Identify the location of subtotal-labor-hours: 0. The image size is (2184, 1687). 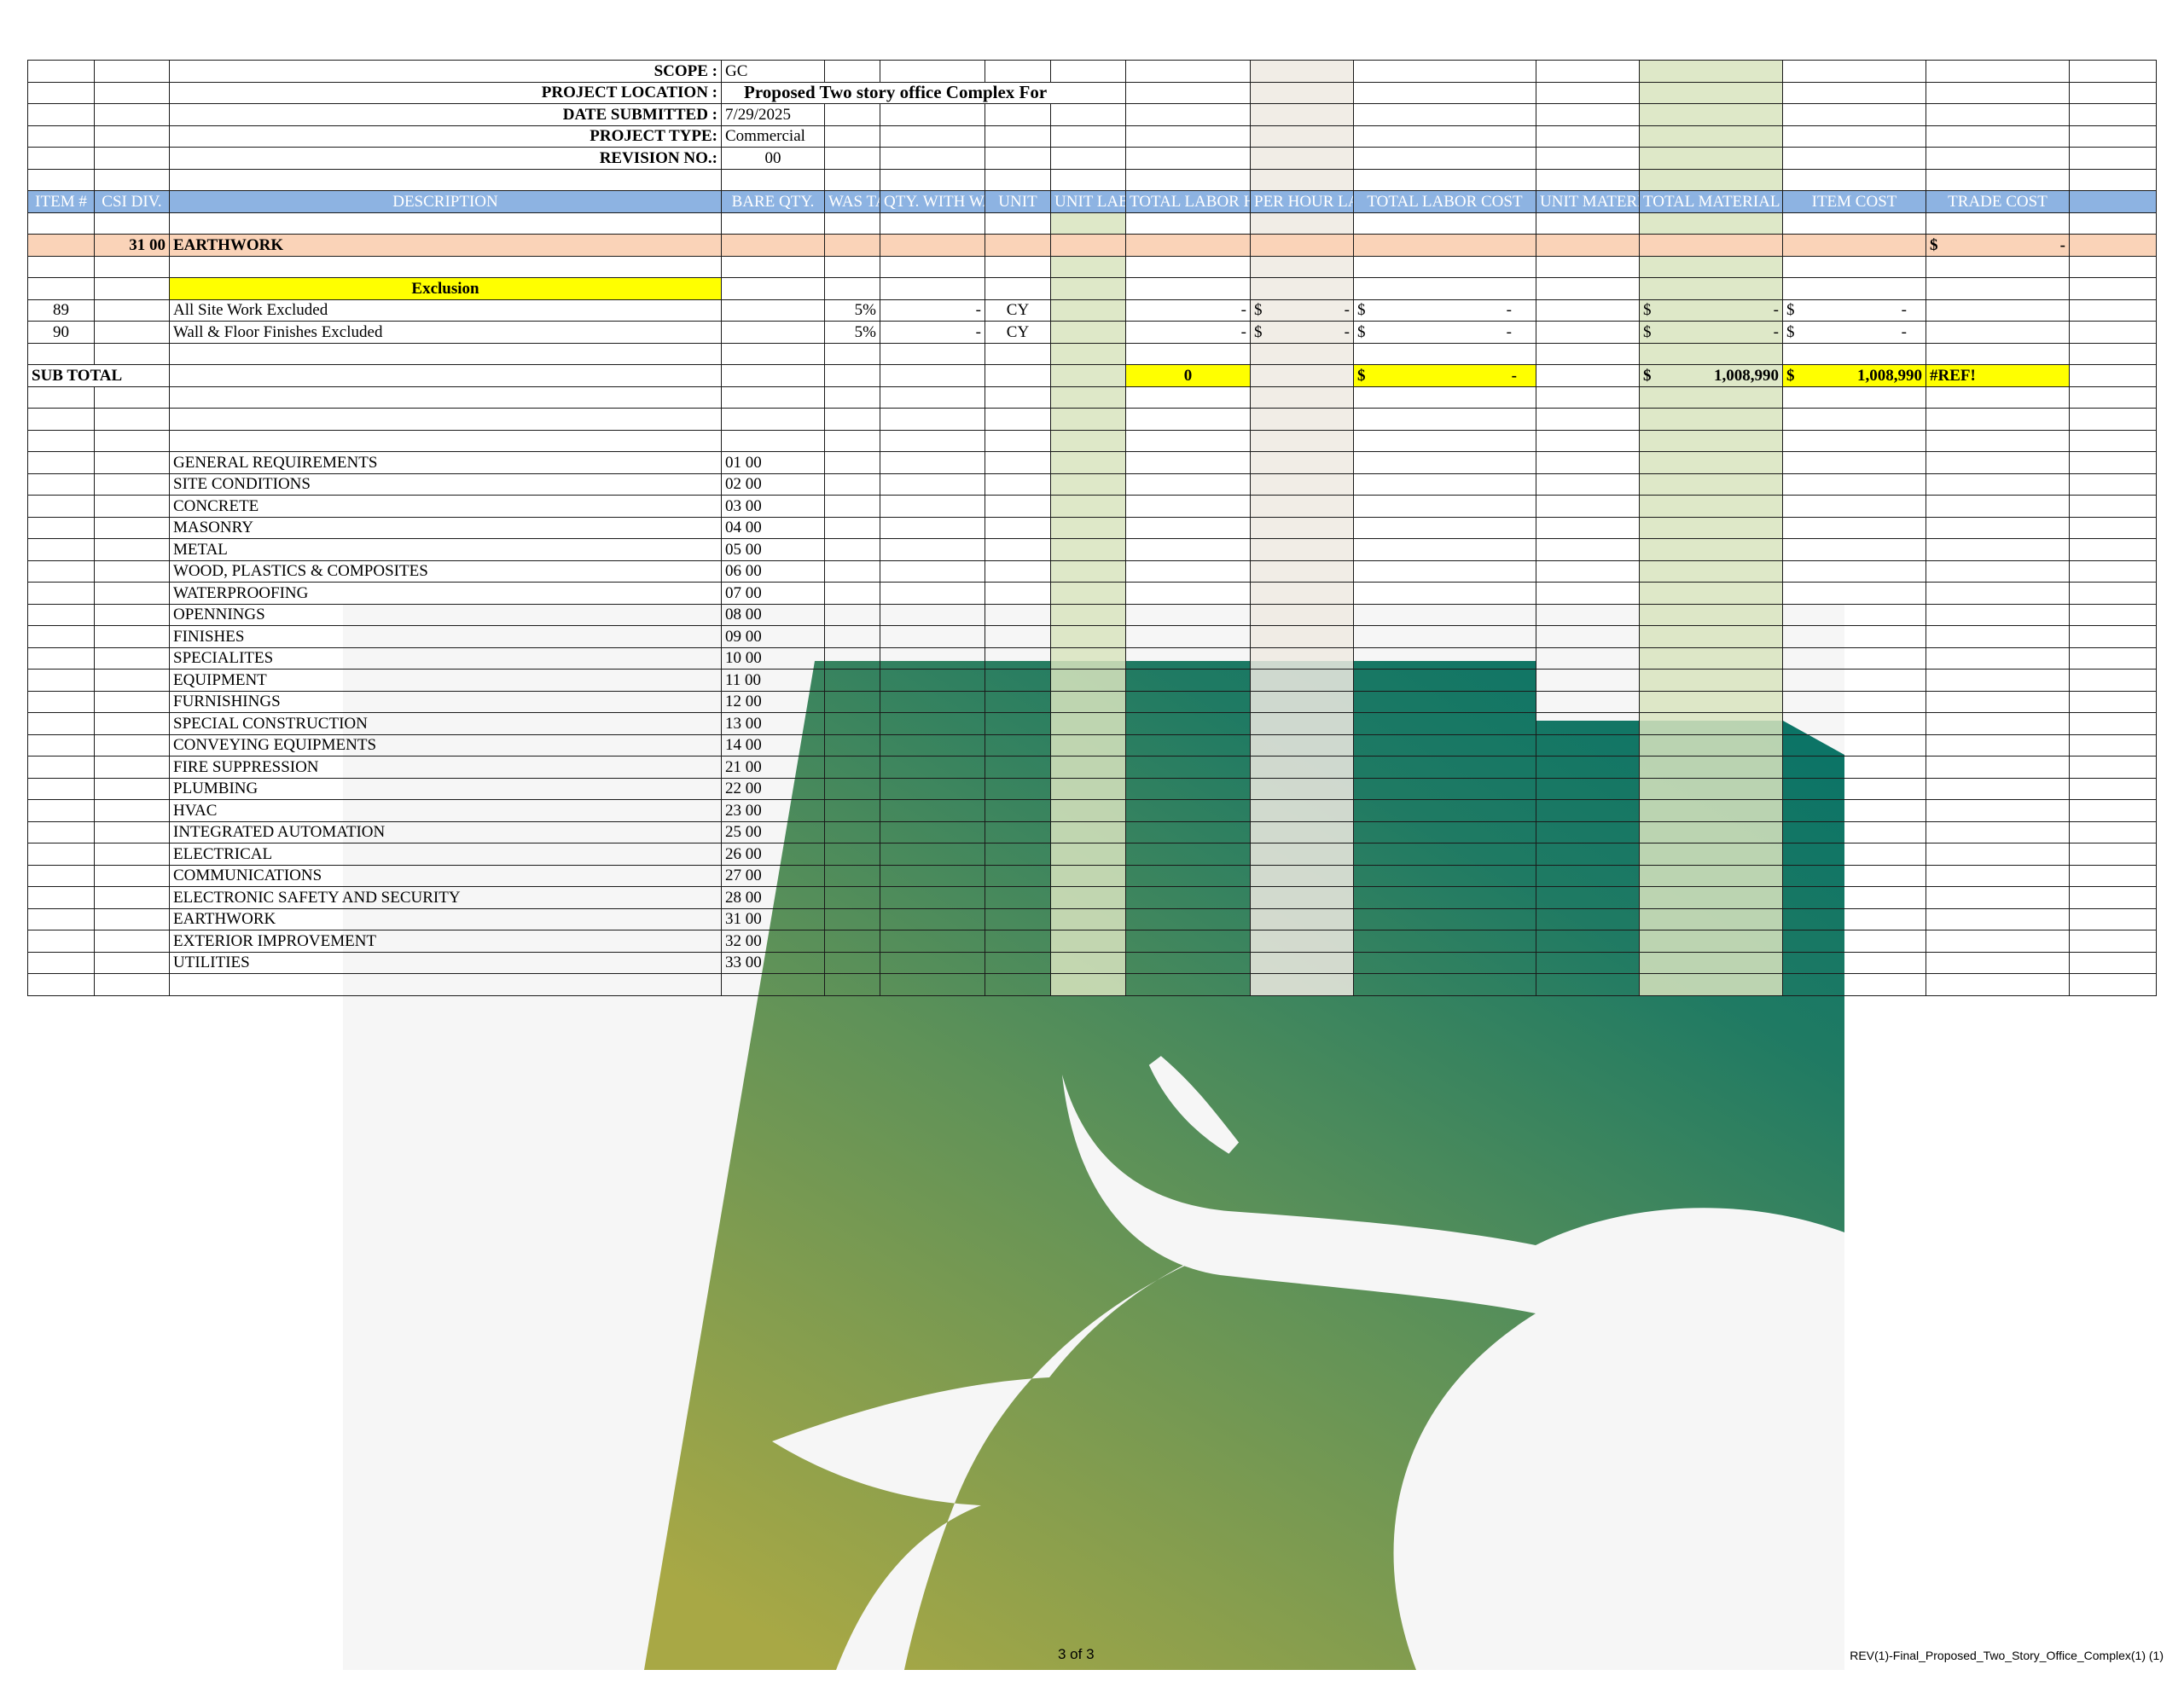
(1188, 376).